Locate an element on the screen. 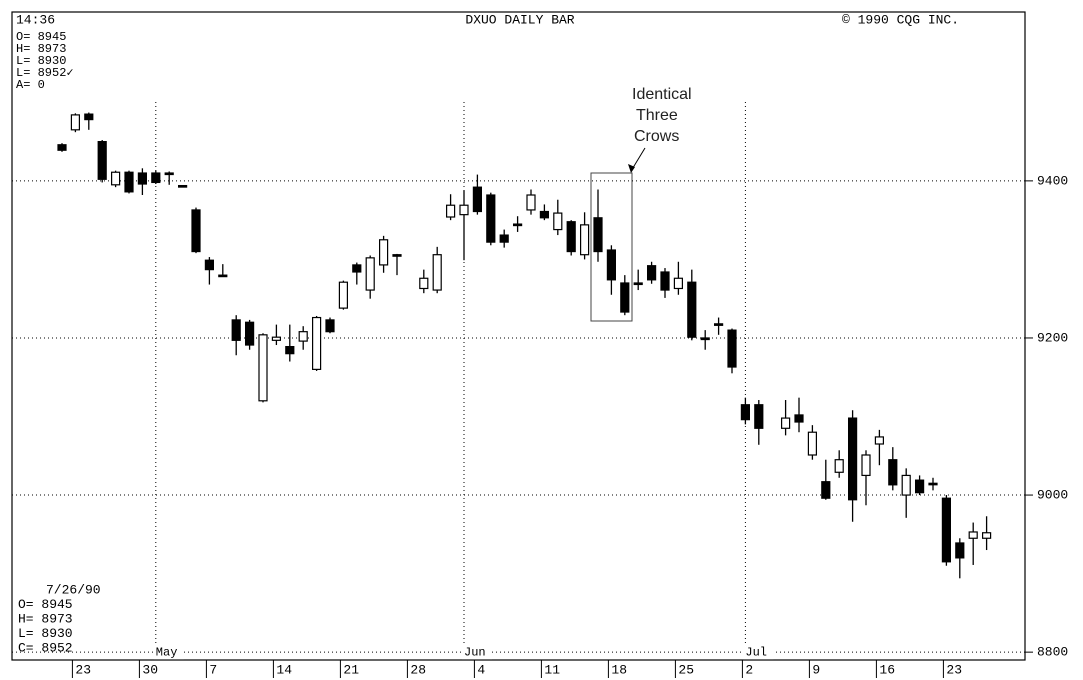  x-tick-label: 4 is located at coordinates (481, 669).